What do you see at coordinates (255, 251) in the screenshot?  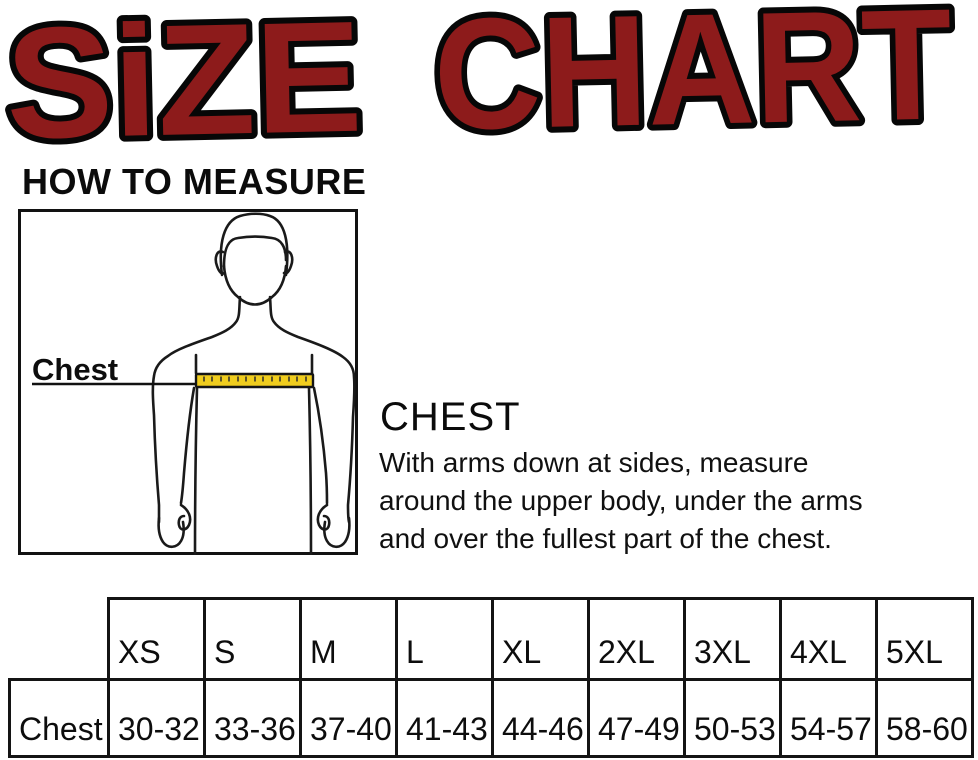 I see `figure-fringe` at bounding box center [255, 251].